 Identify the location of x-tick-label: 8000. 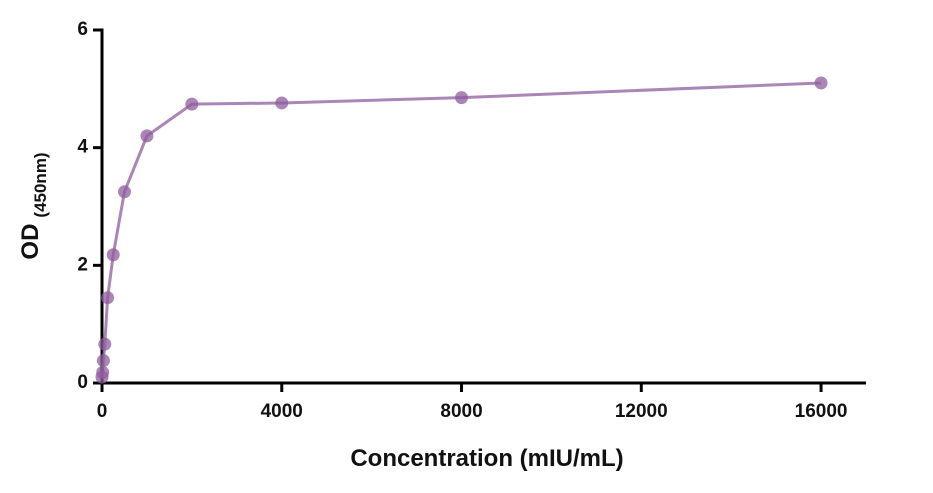
(461, 411).